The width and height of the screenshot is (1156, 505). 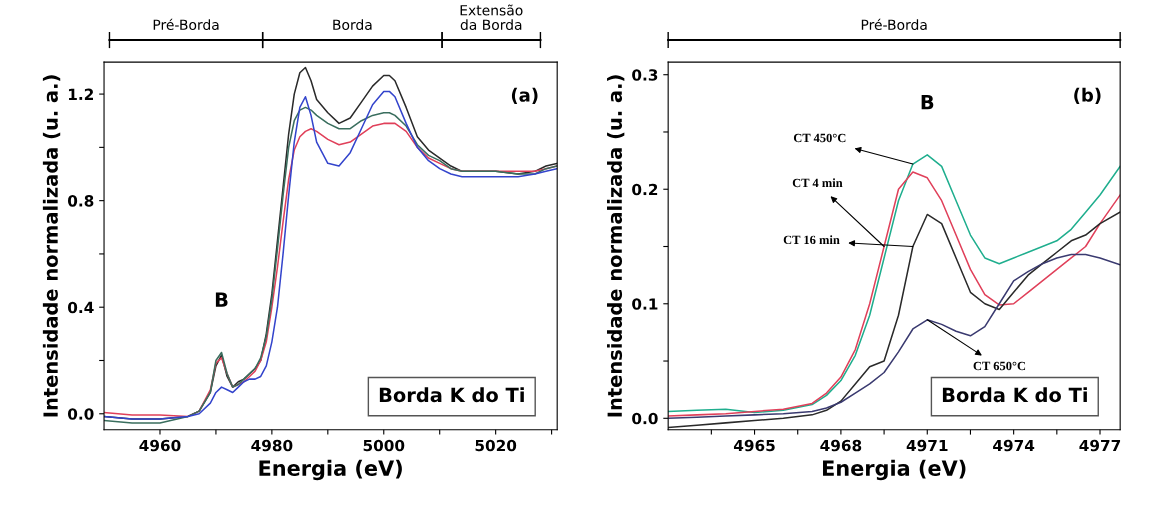 I want to click on line-series, so click(x=894, y=336).